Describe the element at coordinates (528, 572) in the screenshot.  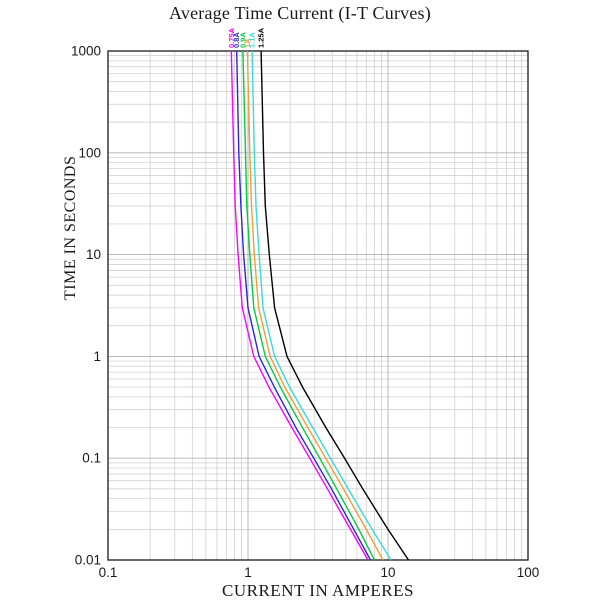
I see `x-tick-label: 100` at that location.